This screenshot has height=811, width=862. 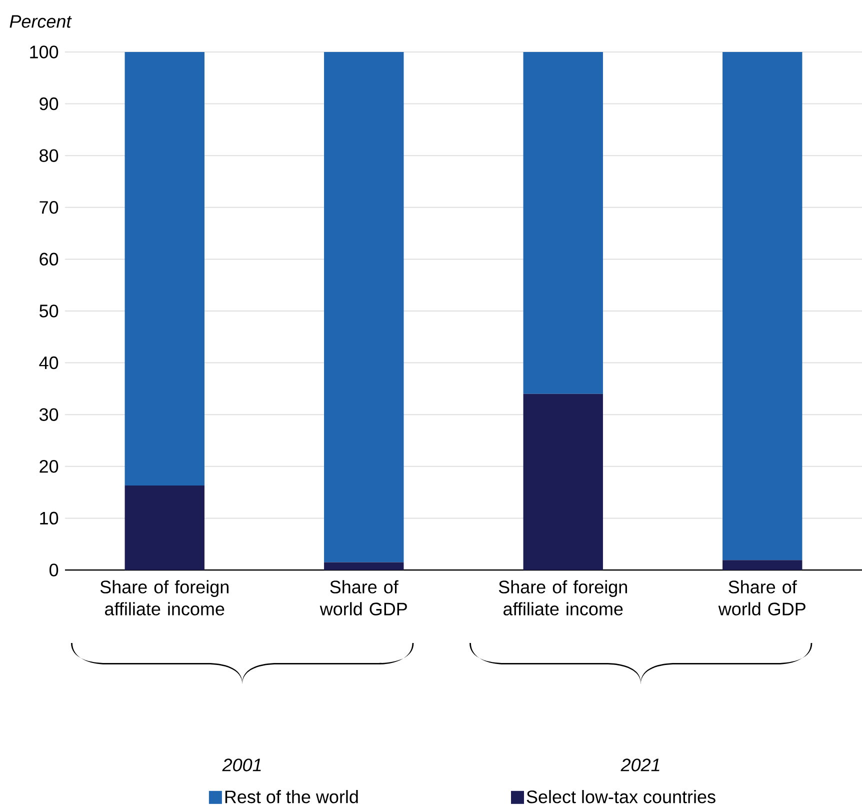 What do you see at coordinates (49, 207) in the screenshot?
I see `y-tick-label: 70` at bounding box center [49, 207].